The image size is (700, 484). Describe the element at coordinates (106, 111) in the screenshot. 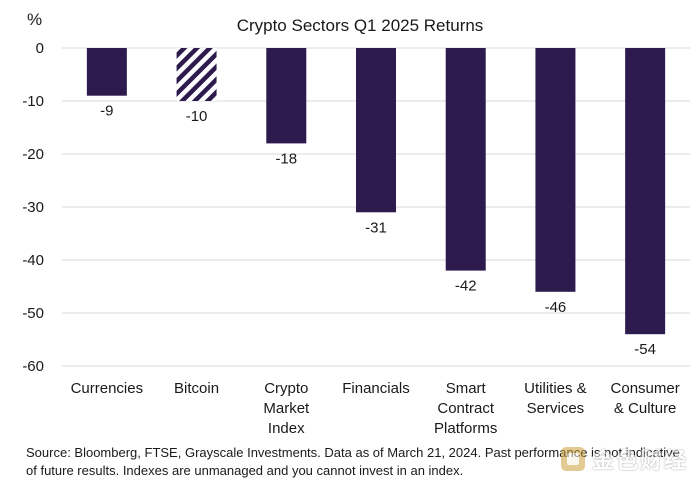

I see `data-label: -9` at that location.